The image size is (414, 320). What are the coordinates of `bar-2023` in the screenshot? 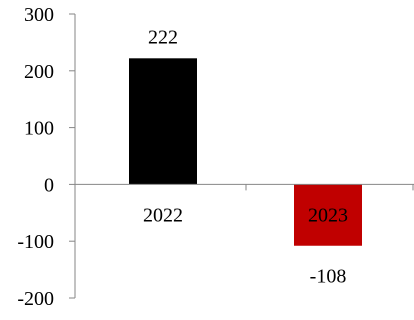 It's located at (328, 215).